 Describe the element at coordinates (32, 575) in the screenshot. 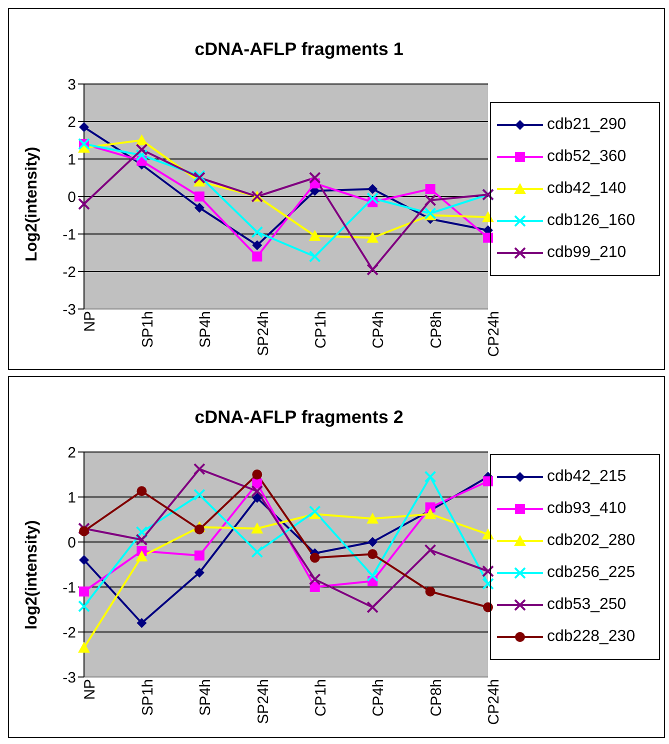

I see `y-axis-title: log2(intensity)` at that location.